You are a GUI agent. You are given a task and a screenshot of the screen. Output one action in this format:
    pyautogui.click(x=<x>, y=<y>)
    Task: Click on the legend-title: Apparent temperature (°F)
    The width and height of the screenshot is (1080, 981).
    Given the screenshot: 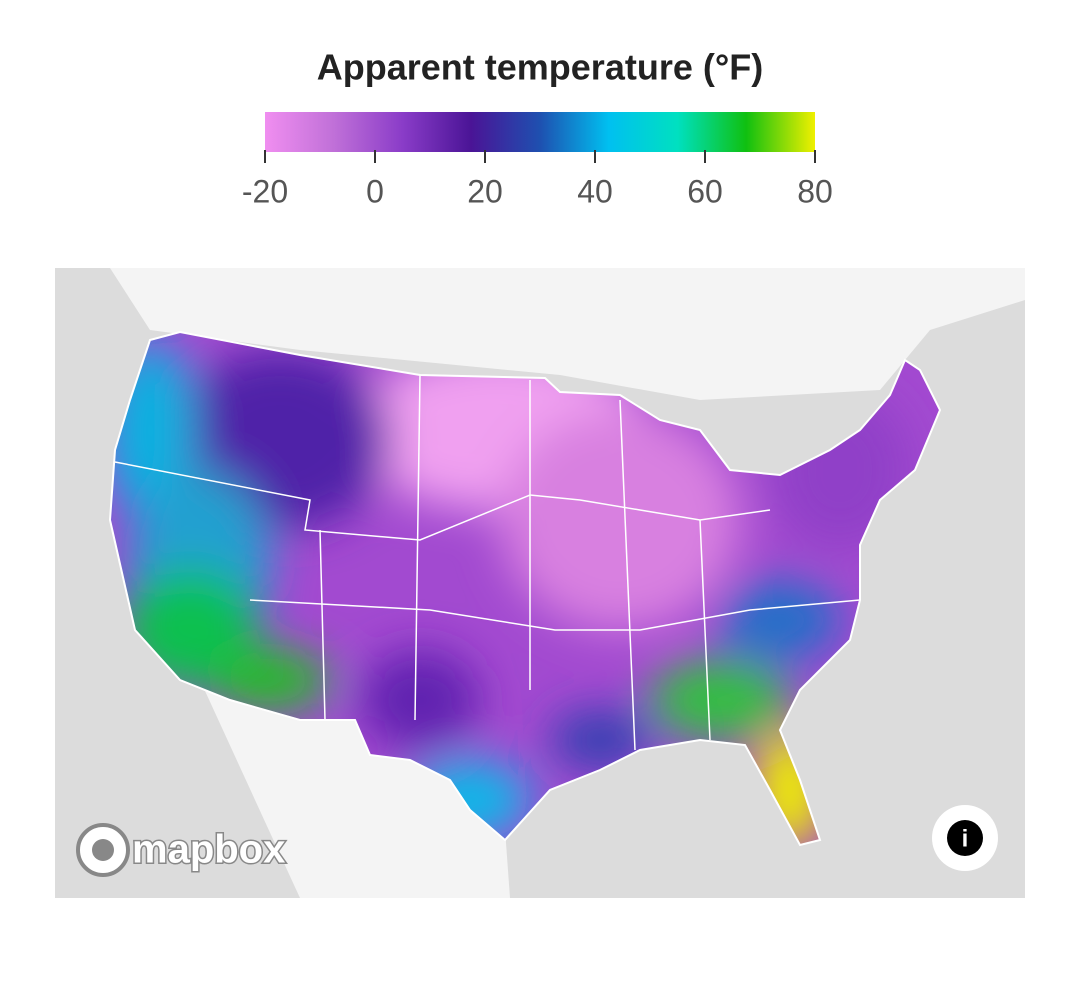 What is the action you would take?
    pyautogui.click(x=540, y=67)
    